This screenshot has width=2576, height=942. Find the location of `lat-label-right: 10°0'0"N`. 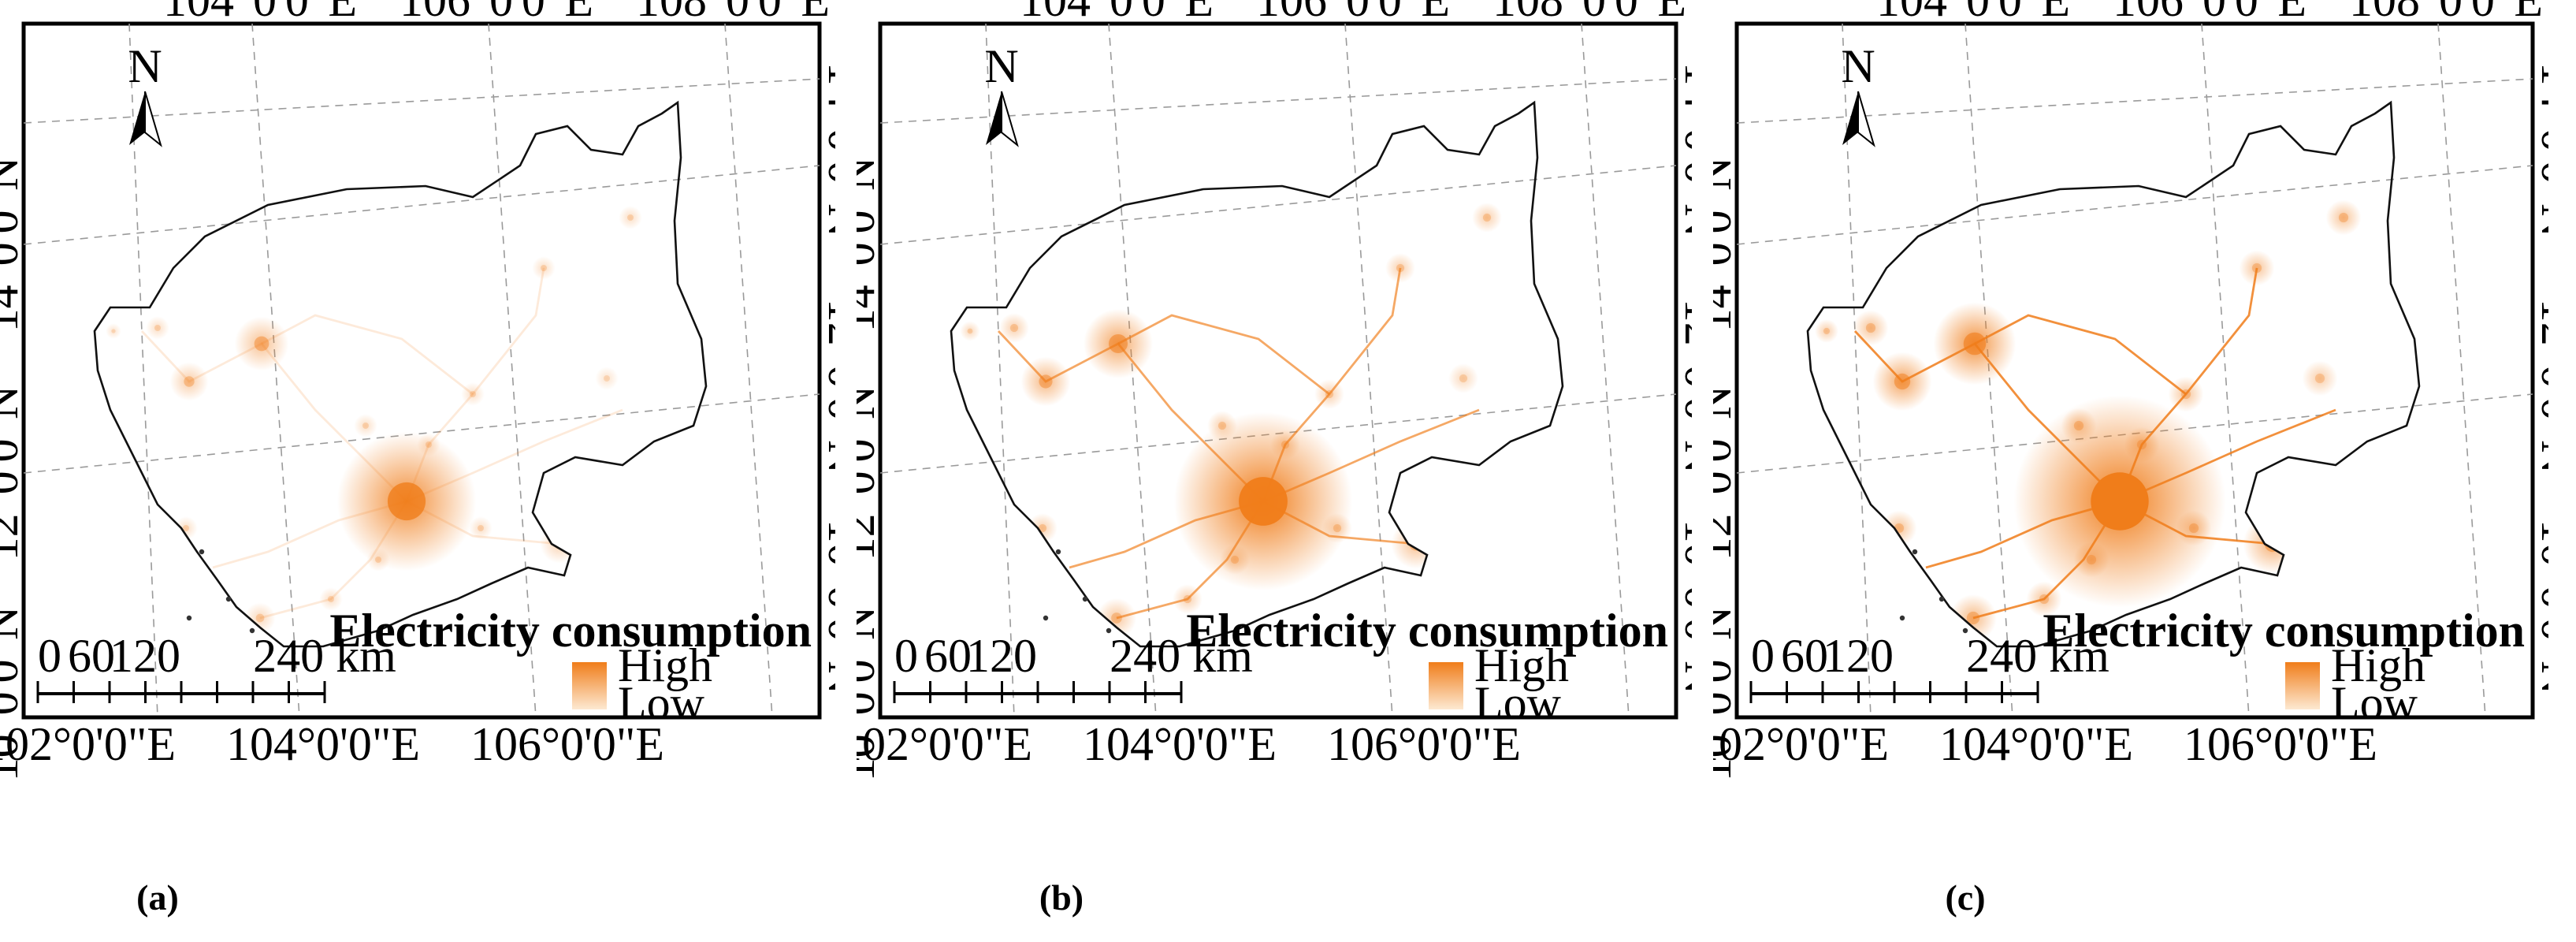

lat-label-right: 10°0'0"N is located at coordinates (1683, 607).